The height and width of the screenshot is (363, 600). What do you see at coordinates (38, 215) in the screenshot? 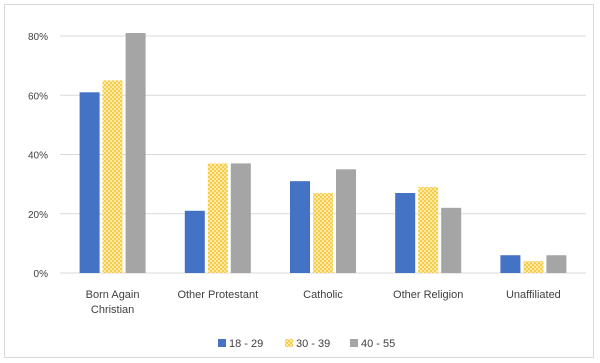
I see `y-tick-label: 20%` at bounding box center [38, 215].